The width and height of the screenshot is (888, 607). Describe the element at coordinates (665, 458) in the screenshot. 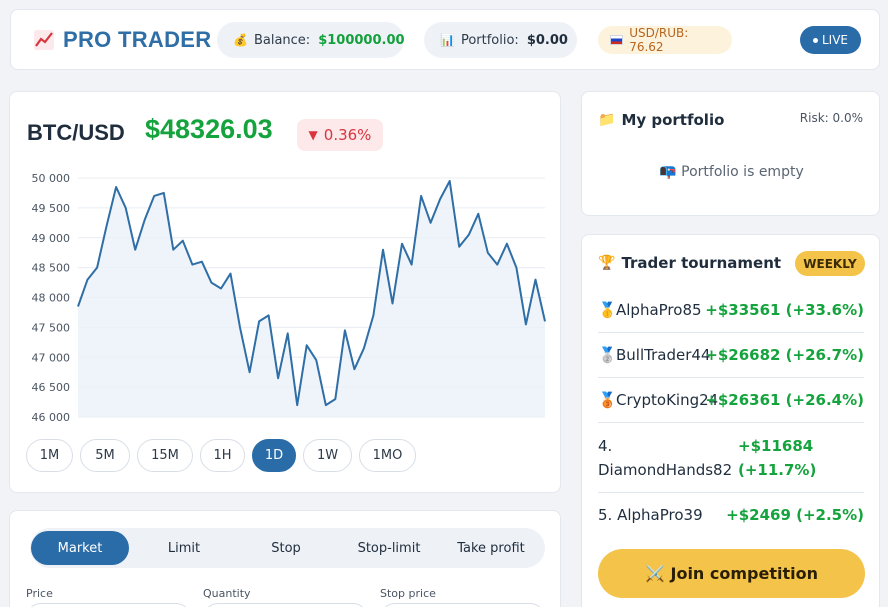

I see `leader-name: 4. DiamondHands82` at that location.